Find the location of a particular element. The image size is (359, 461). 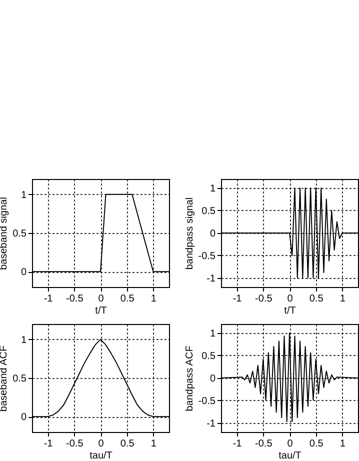

y-axis-title: bandpass ACF is located at coordinates (190, 379).